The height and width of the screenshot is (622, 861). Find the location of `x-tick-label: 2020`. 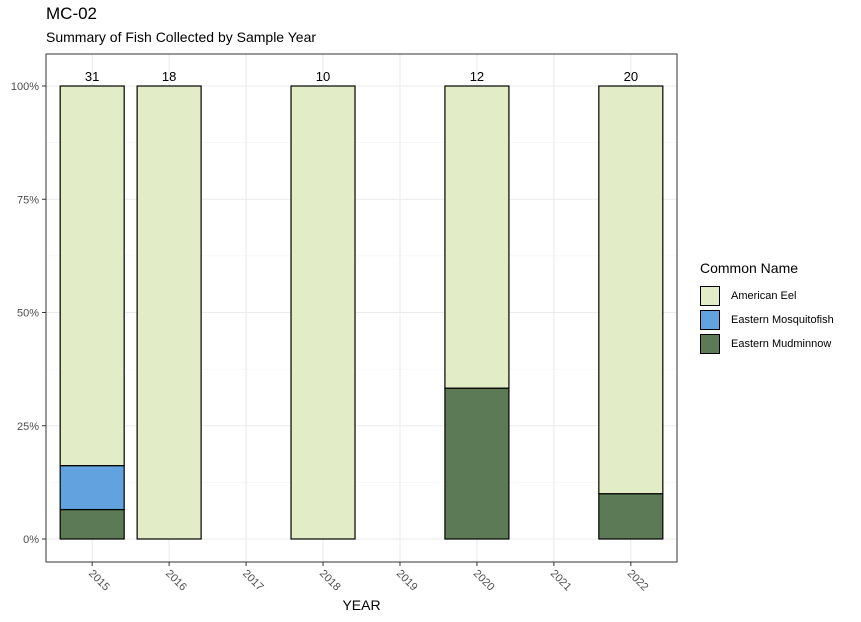

x-tick-label: 2020 is located at coordinates (484, 581).